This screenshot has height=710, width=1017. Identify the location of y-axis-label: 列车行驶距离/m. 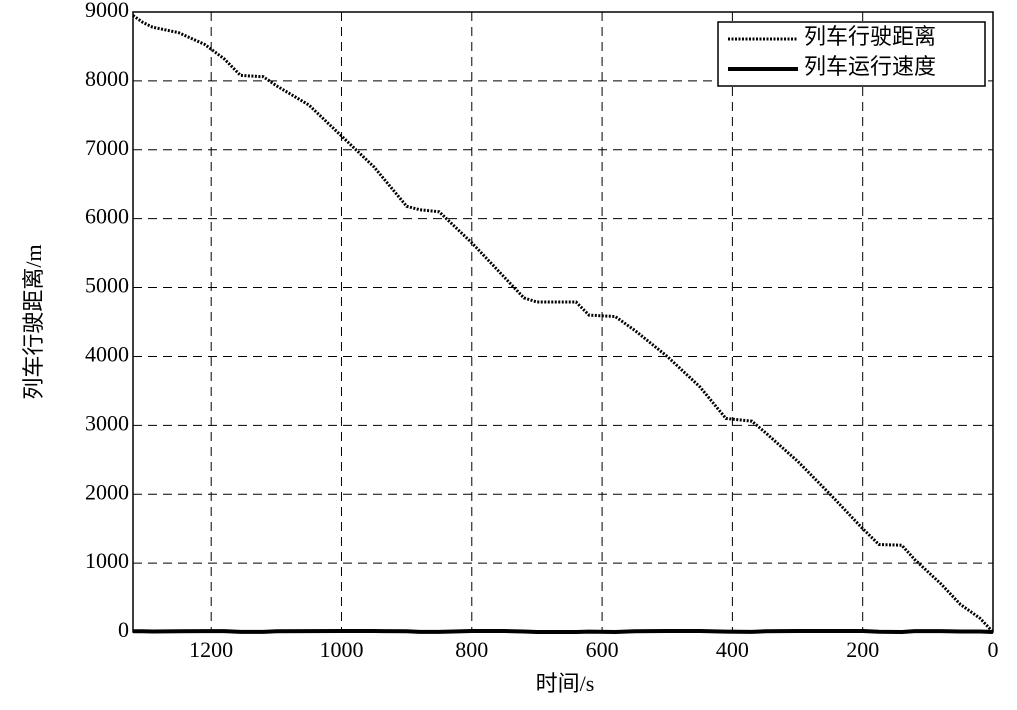
(33, 321).